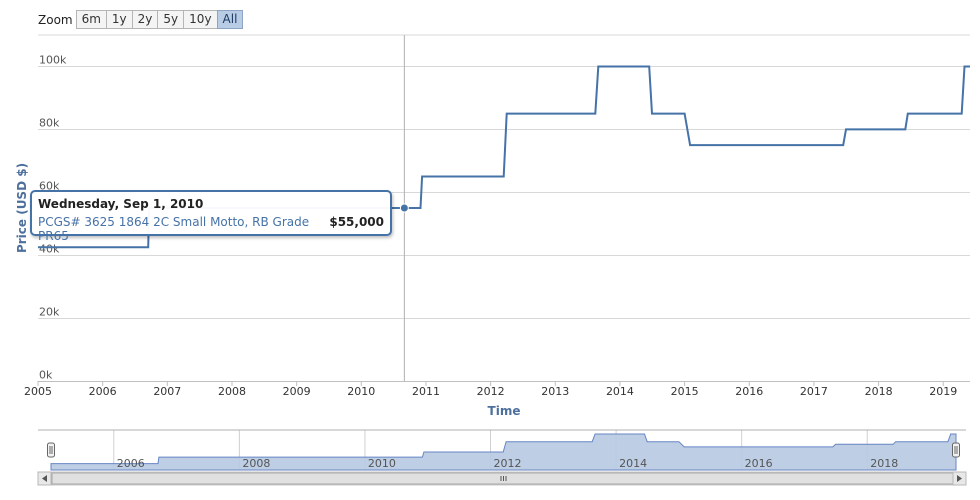 The image size is (980, 500). Describe the element at coordinates (38, 391) in the screenshot. I see `x-tick-label: 2005` at that location.